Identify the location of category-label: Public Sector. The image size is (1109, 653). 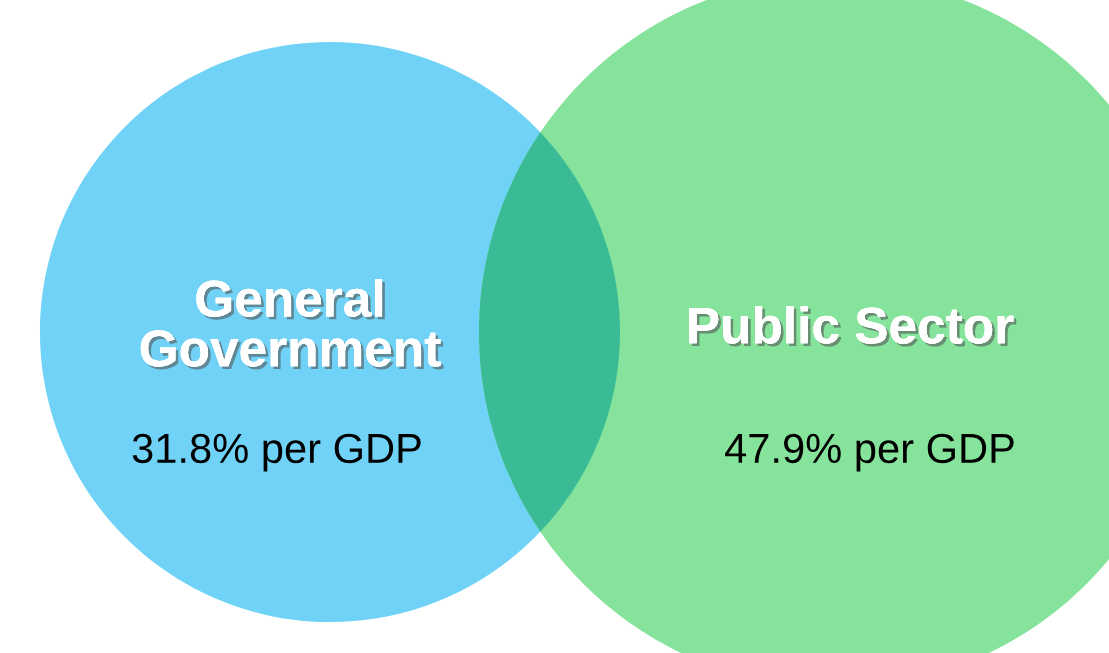
(853, 326).